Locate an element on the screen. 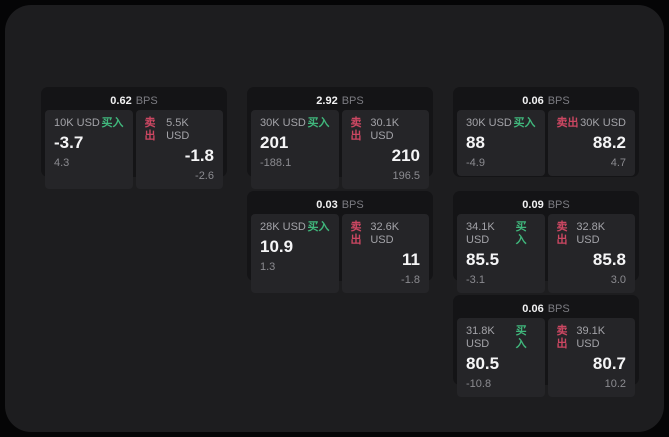  sell-amount: 32.6K USD is located at coordinates (385, 233).